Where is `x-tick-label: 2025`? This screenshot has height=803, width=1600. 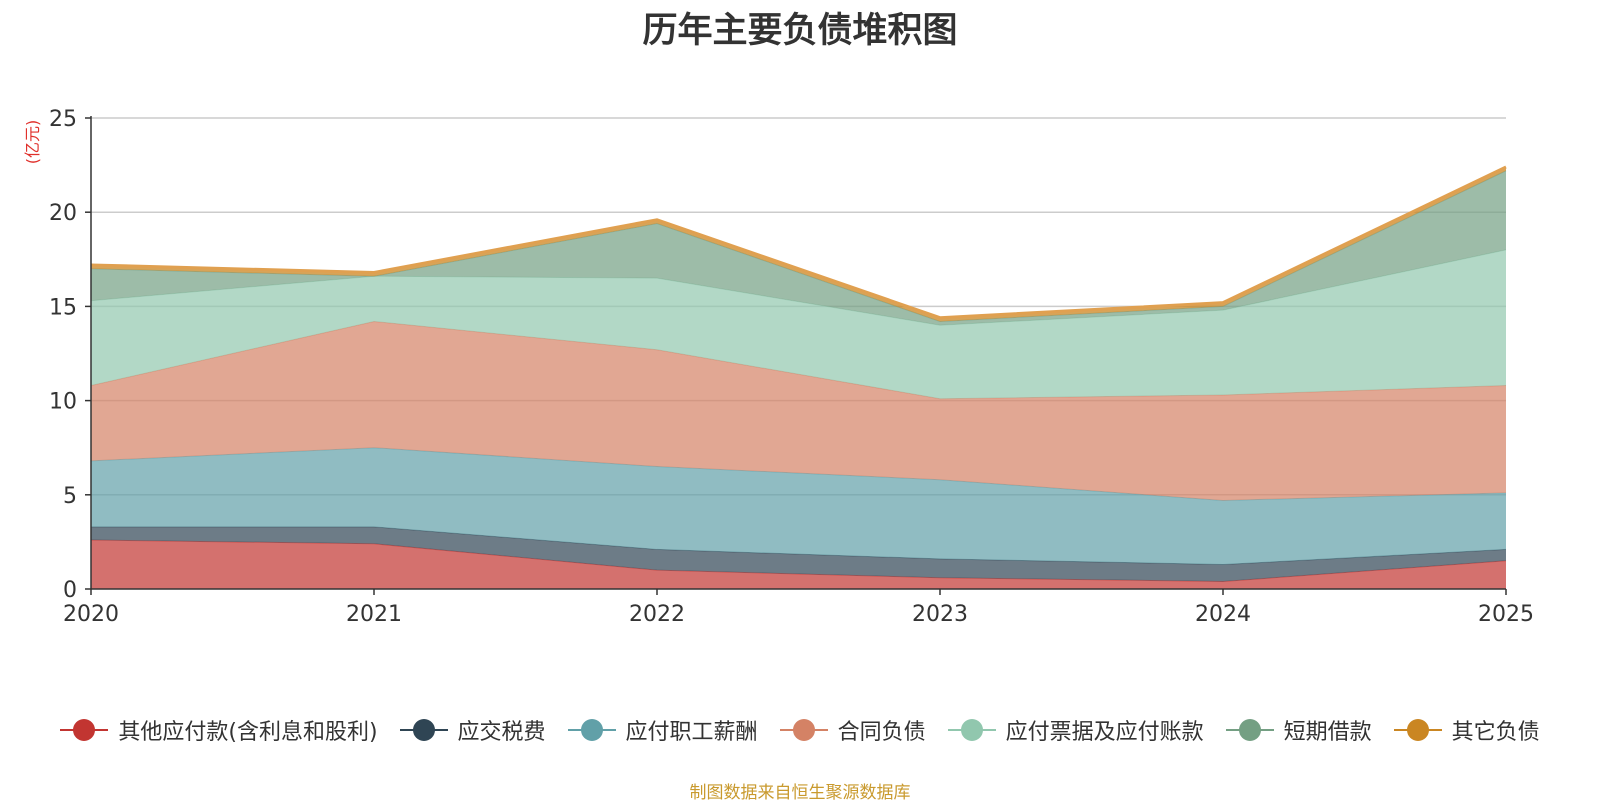
x-tick-label: 2025 is located at coordinates (1506, 614).